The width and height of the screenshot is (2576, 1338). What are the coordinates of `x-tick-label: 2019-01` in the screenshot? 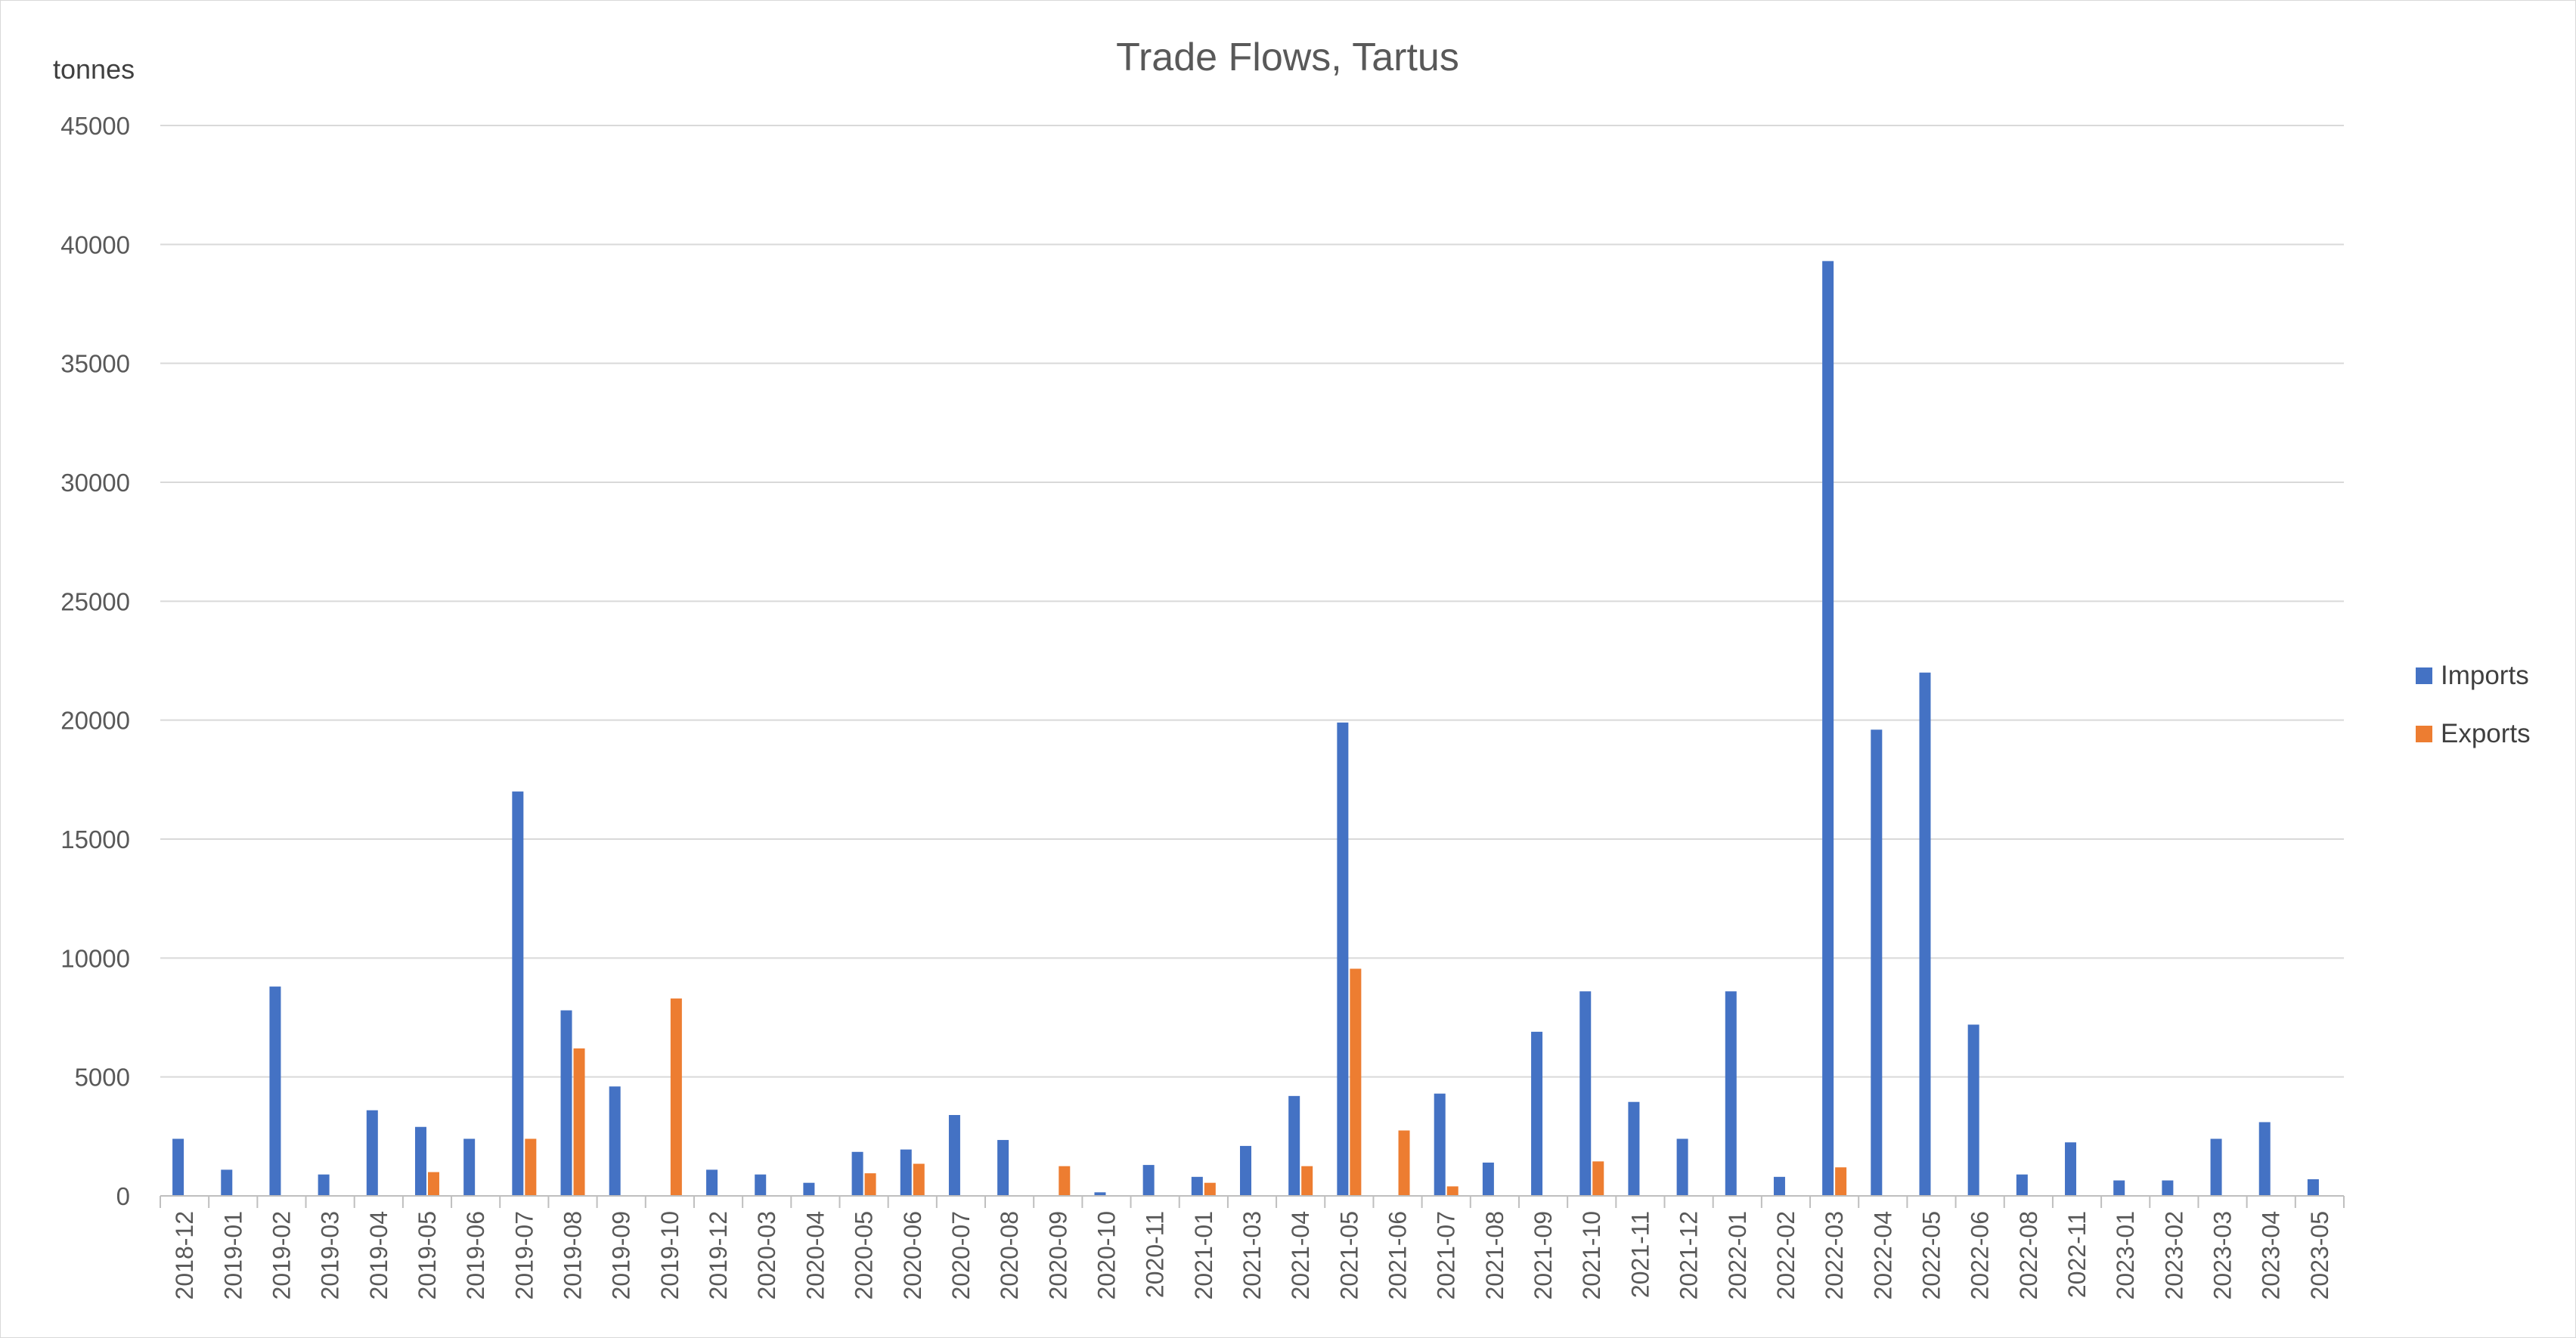 It's located at (232, 1255).